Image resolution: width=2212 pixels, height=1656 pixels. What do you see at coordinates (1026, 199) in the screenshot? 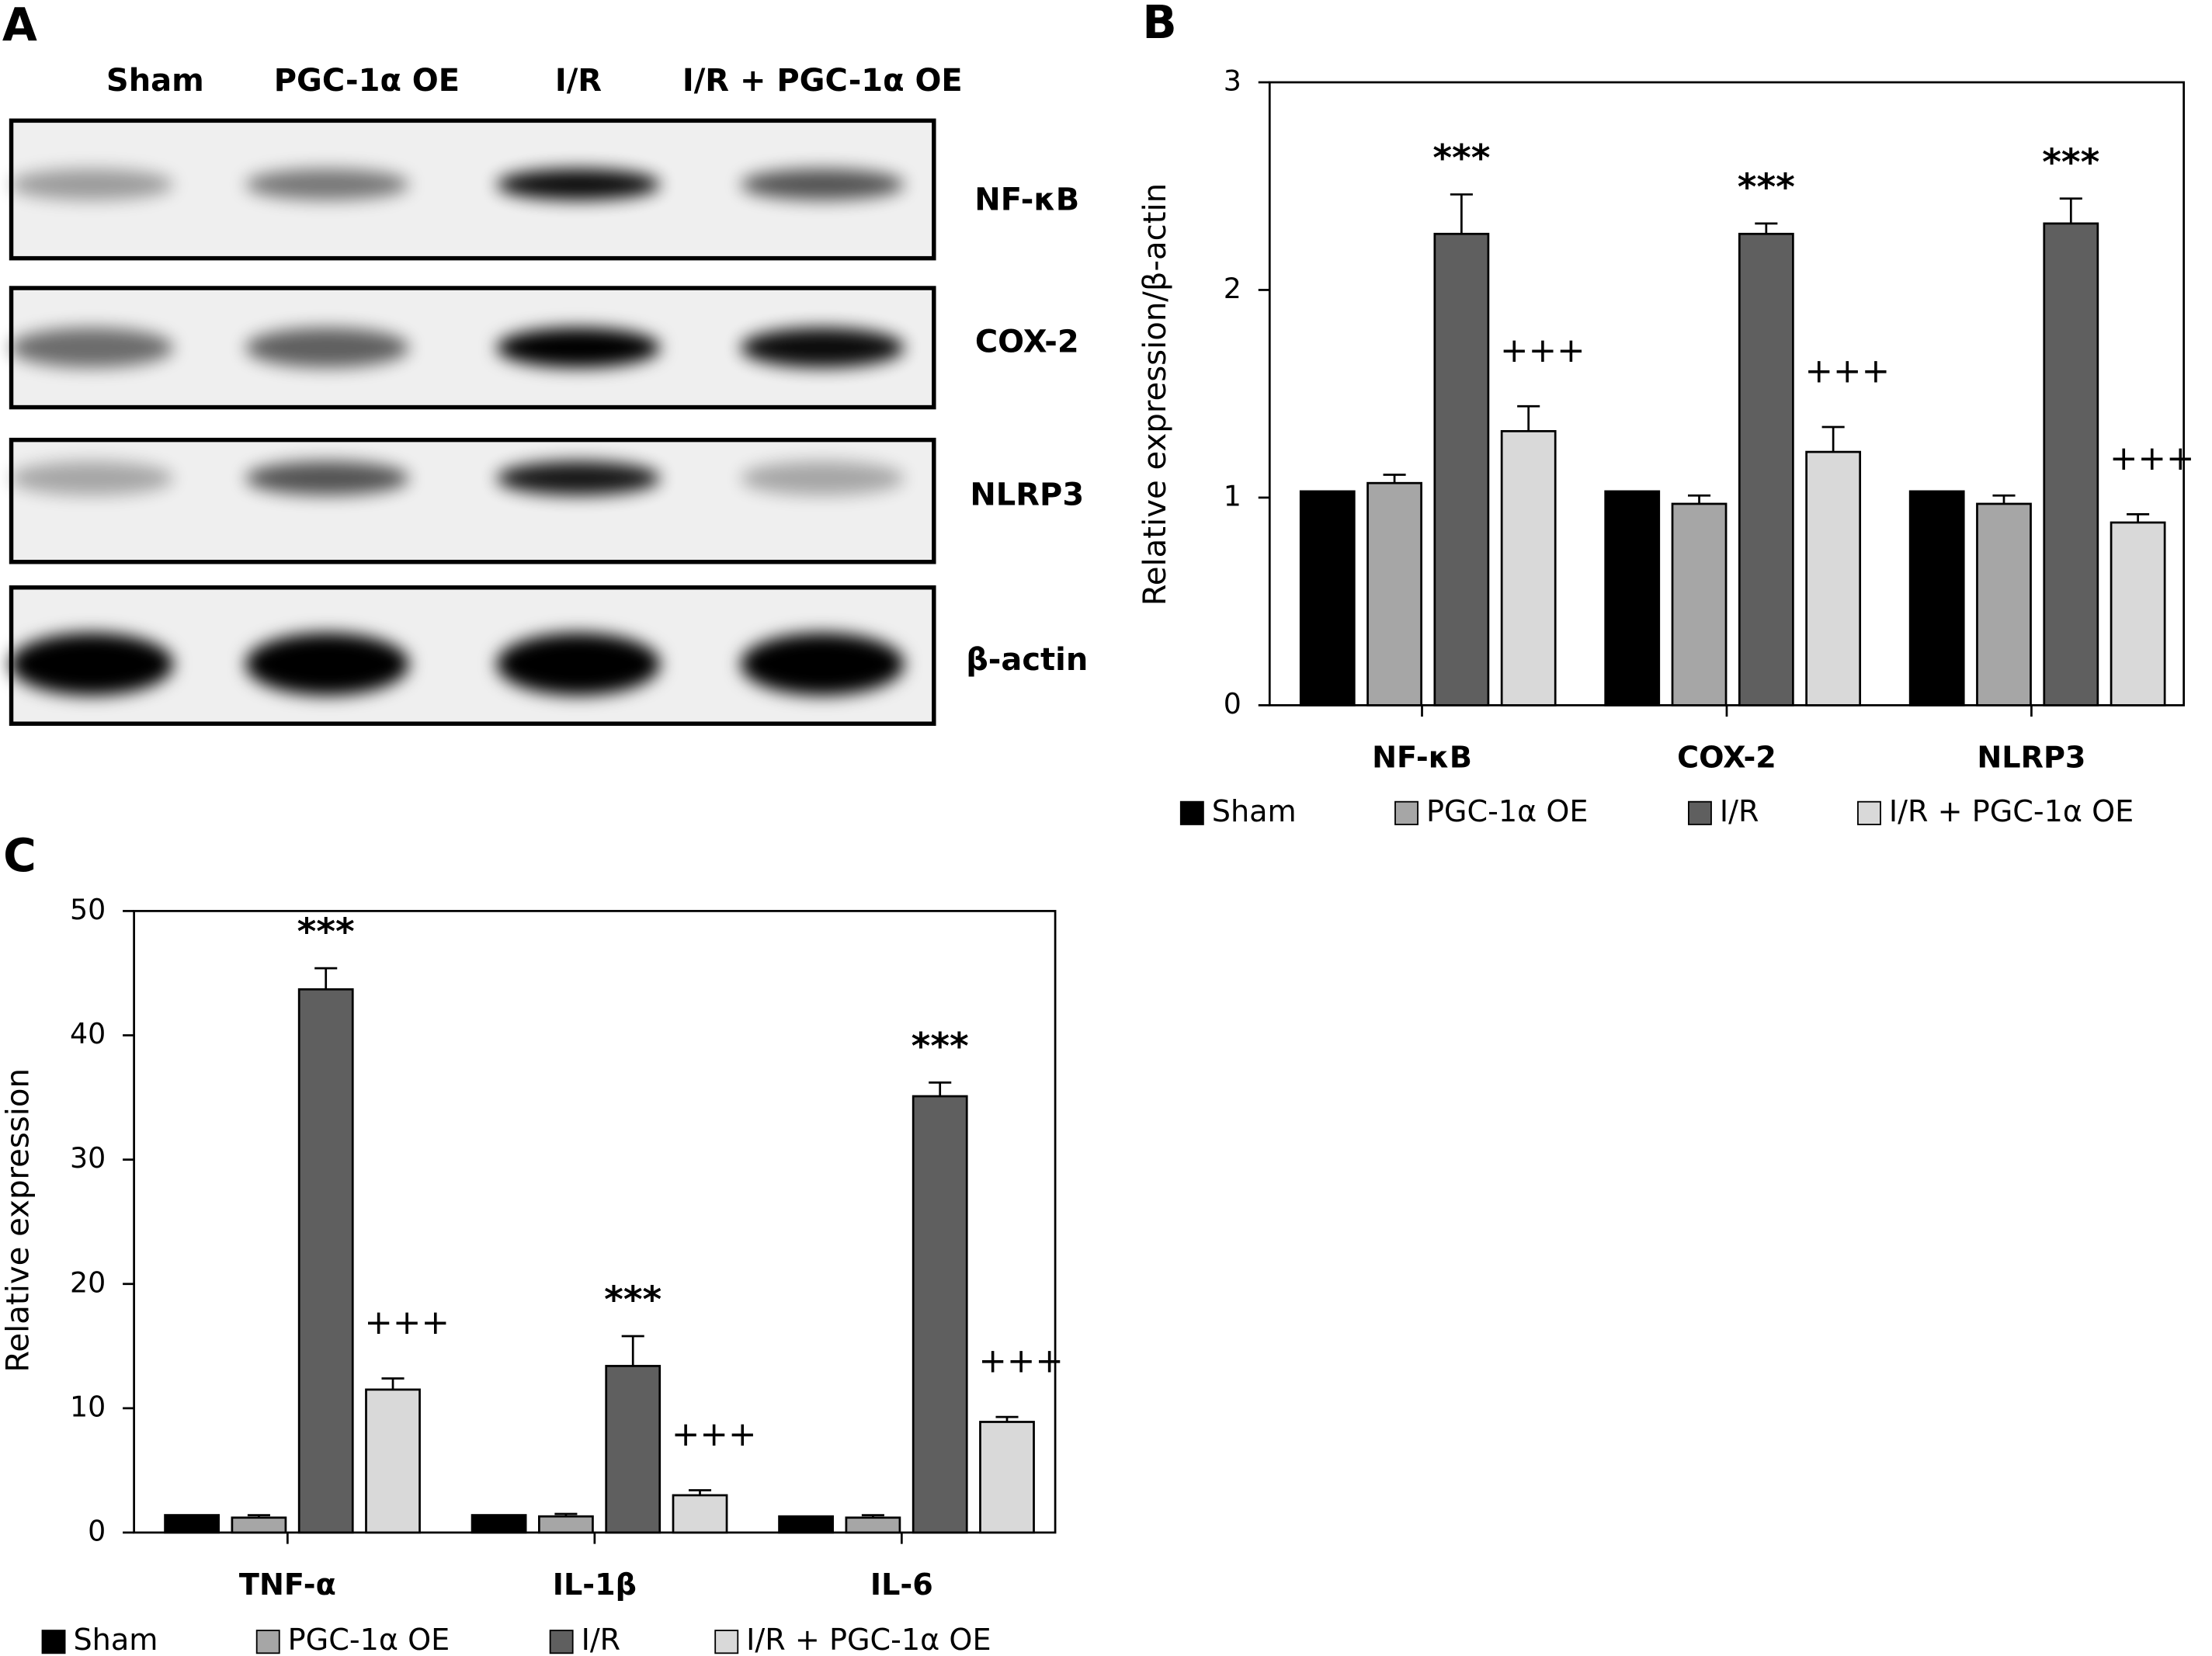
I see `protein-label: NF-κB` at bounding box center [1026, 199].